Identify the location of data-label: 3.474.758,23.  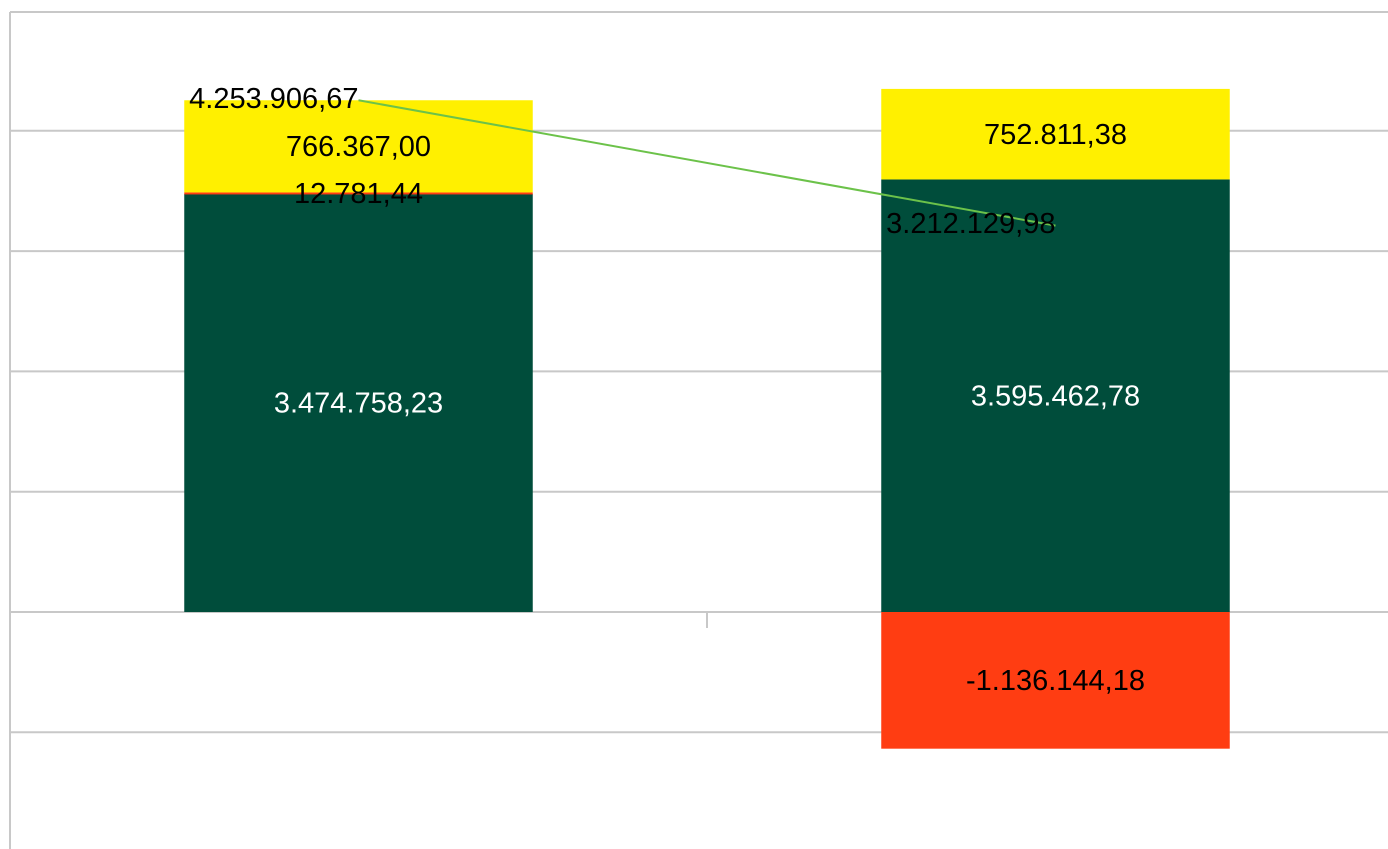
(358, 404).